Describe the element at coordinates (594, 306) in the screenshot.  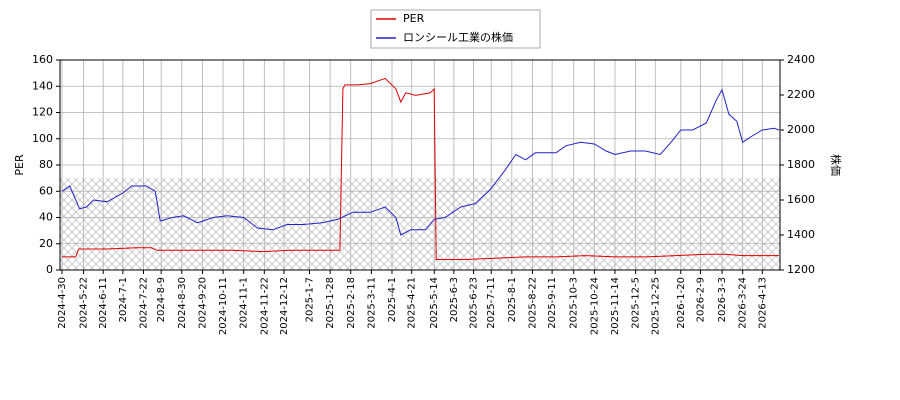
I see `x-tick-label: 2025-10-24` at that location.